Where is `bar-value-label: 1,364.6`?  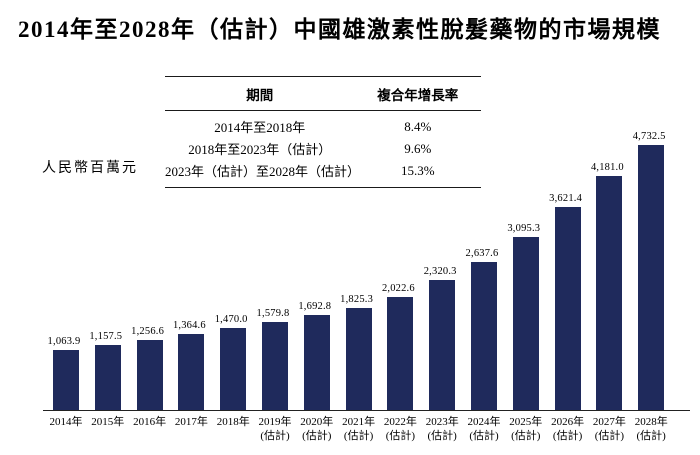
bar-value-label: 1,364.6 is located at coordinates (189, 325).